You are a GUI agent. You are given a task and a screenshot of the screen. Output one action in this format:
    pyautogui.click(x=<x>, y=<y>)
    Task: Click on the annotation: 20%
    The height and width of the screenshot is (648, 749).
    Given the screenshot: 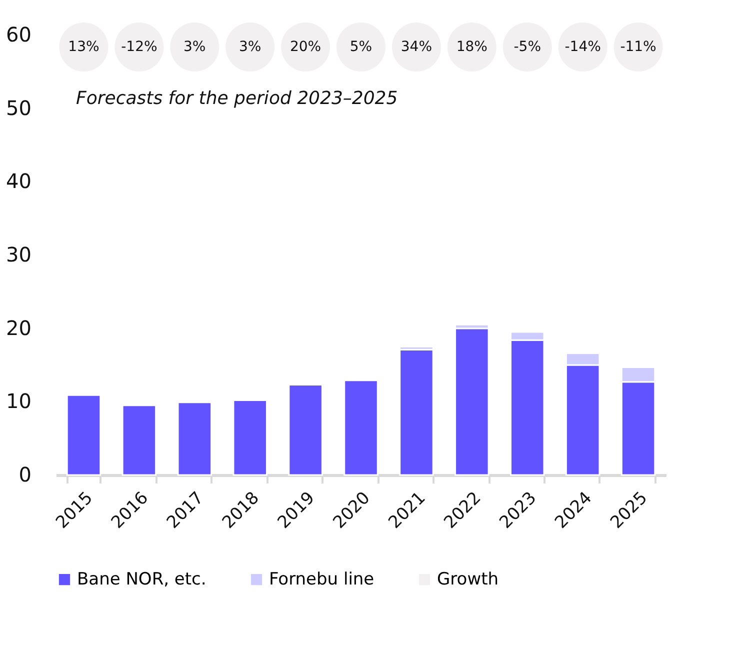 What is the action you would take?
    pyautogui.click(x=306, y=47)
    